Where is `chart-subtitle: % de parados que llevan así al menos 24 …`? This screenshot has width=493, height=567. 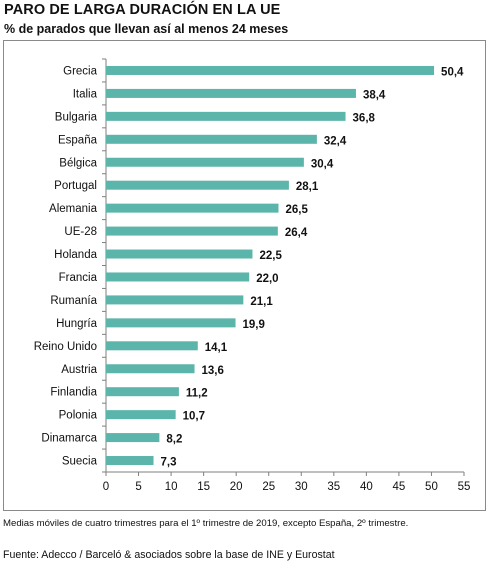 chart-subtitle: % de parados que llevan así al menos 24 … is located at coordinates (146, 29).